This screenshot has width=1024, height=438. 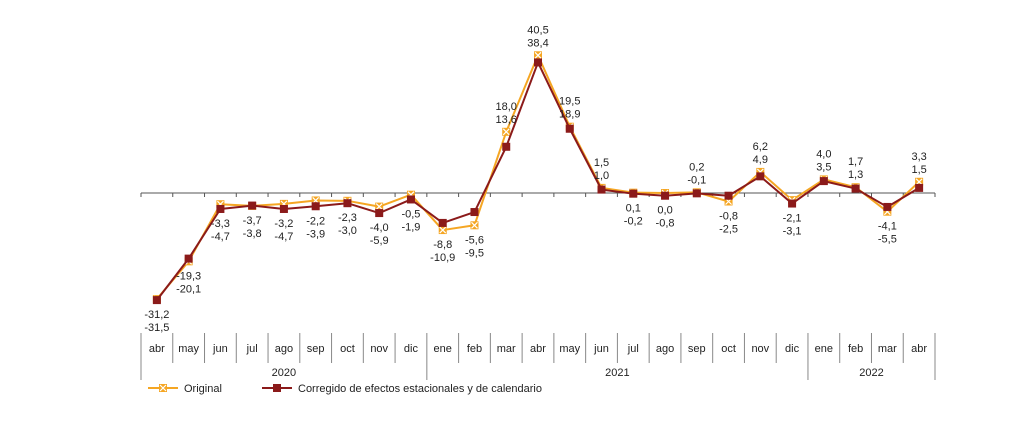 What do you see at coordinates (823, 154) in the screenshot?
I see `original-value-label: 4,0` at bounding box center [823, 154].